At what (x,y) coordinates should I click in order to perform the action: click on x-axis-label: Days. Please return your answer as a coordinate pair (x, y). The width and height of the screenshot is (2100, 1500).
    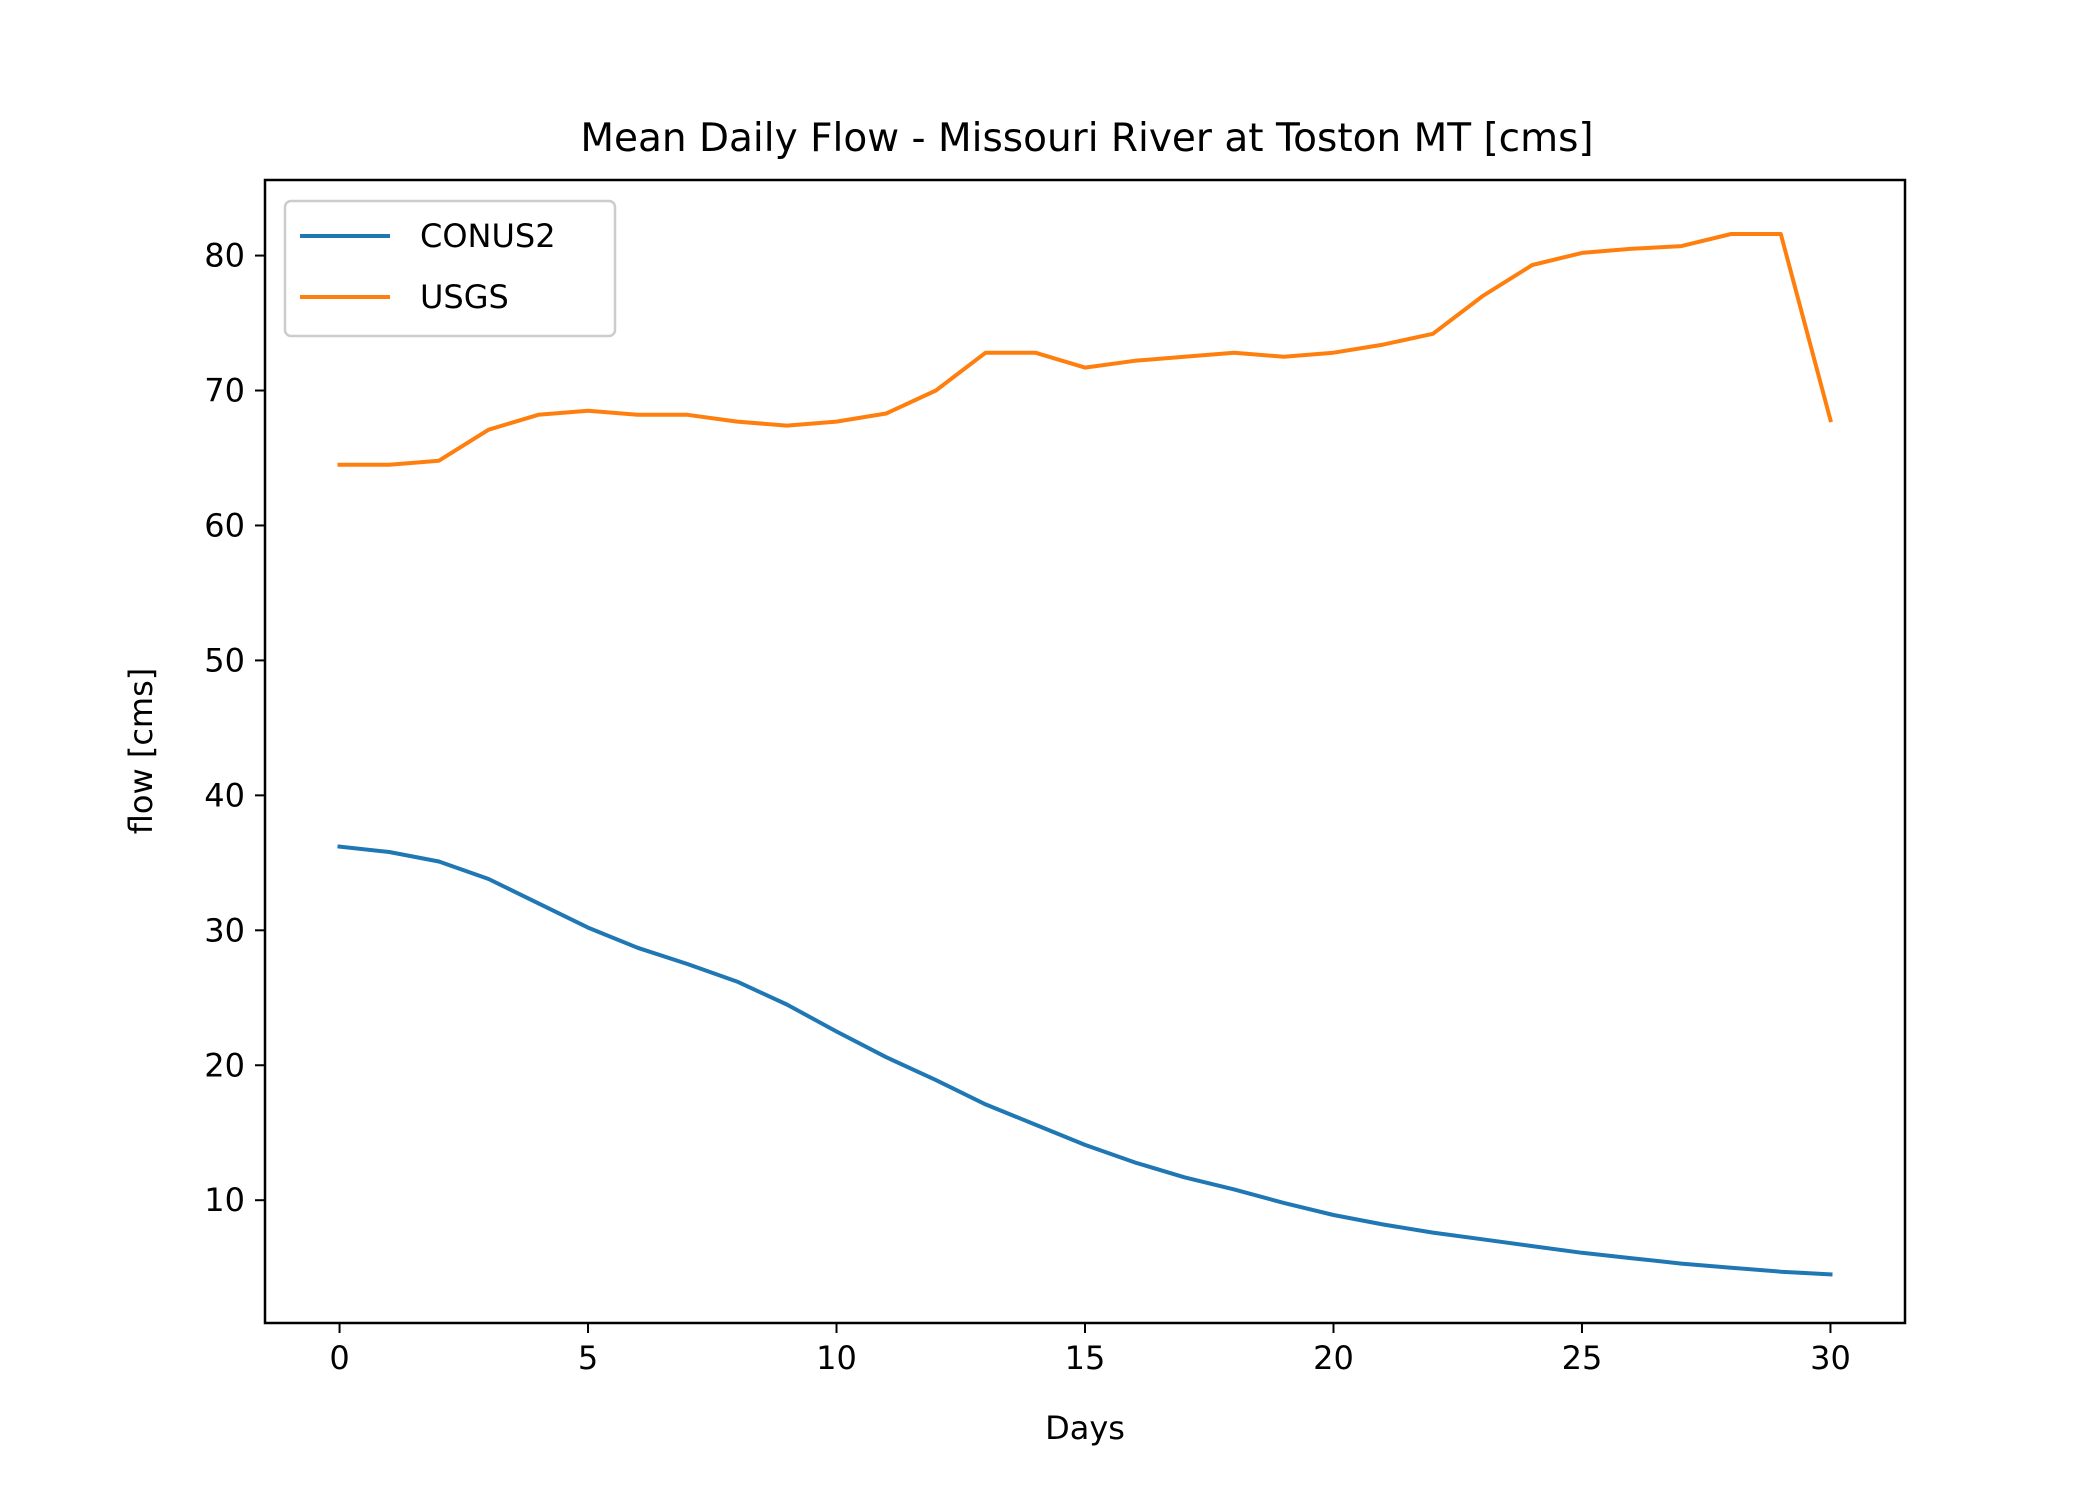
    Looking at the image, I should click on (1085, 1428).